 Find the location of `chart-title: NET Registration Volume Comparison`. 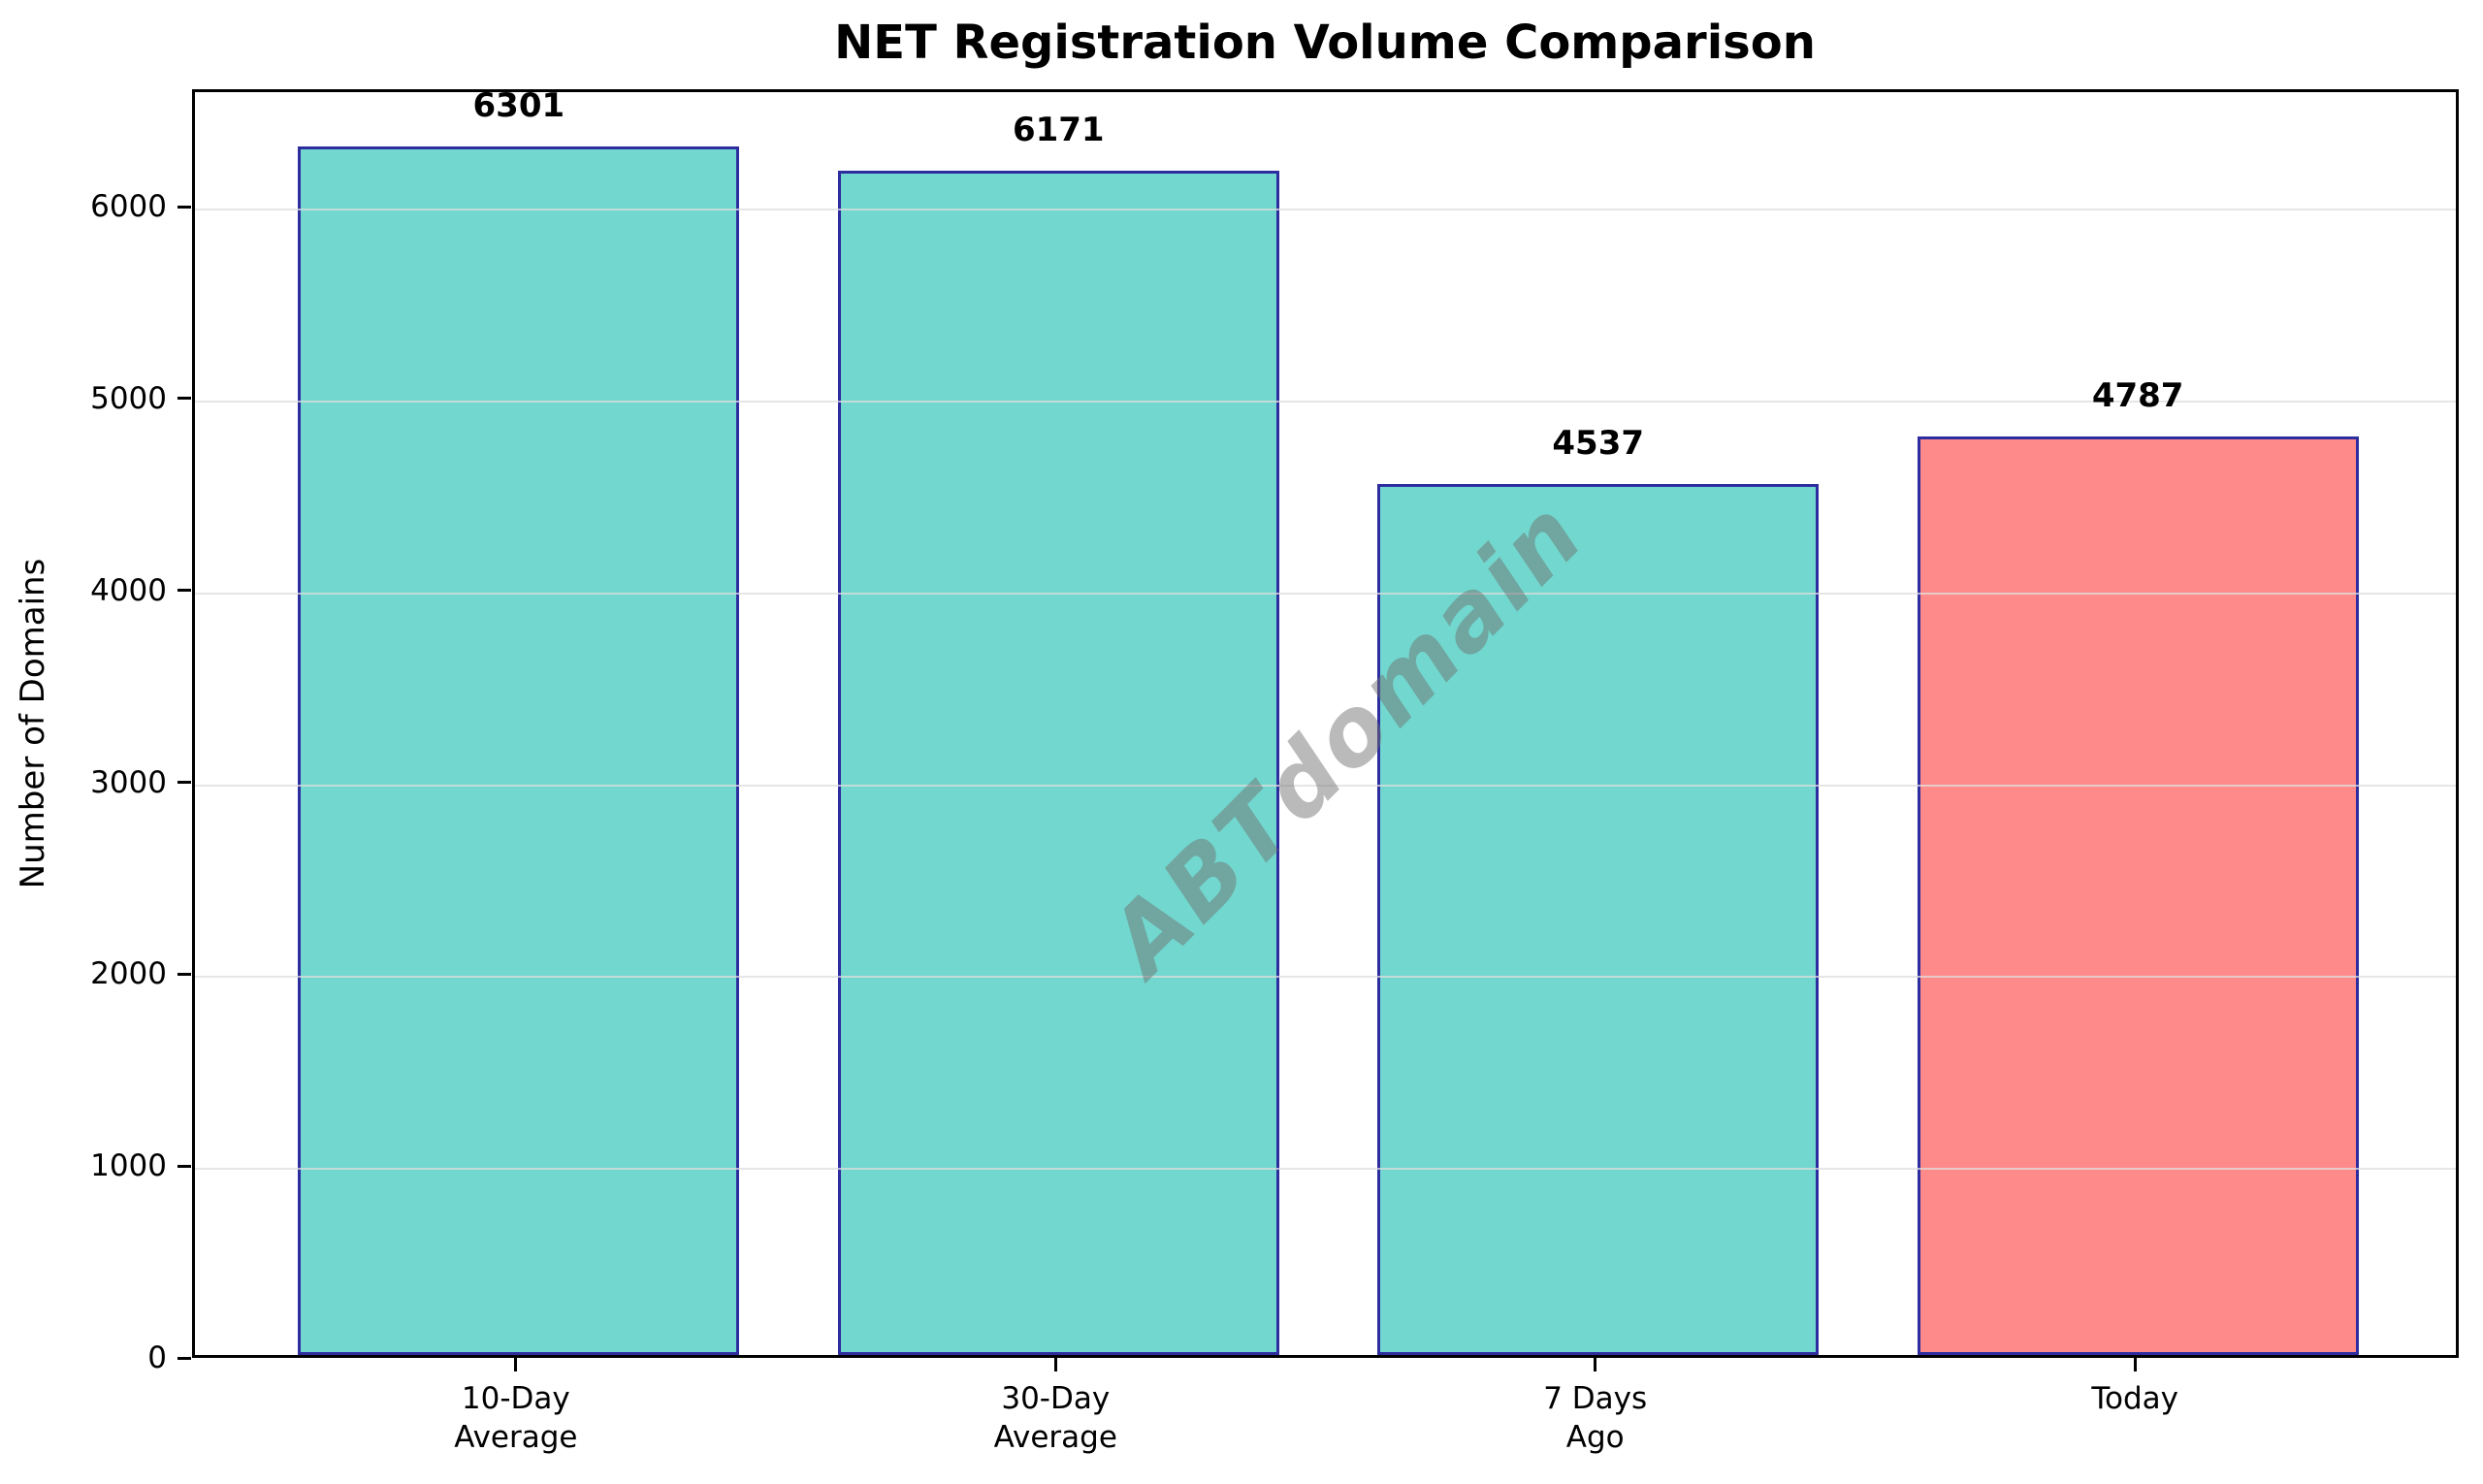

chart-title: NET Registration Volume Comparison is located at coordinates (1325, 43).